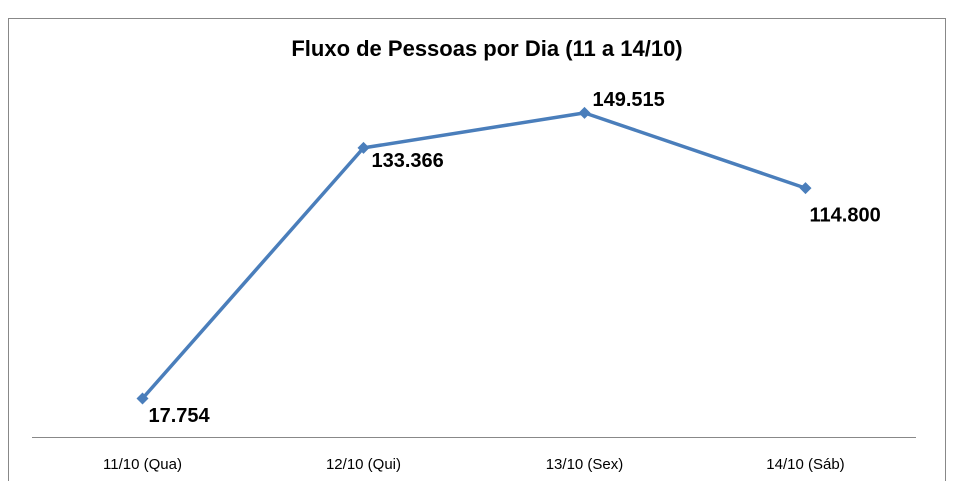 The width and height of the screenshot is (953, 481). Describe the element at coordinates (629, 100) in the screenshot. I see `data-label: 149.515` at that location.